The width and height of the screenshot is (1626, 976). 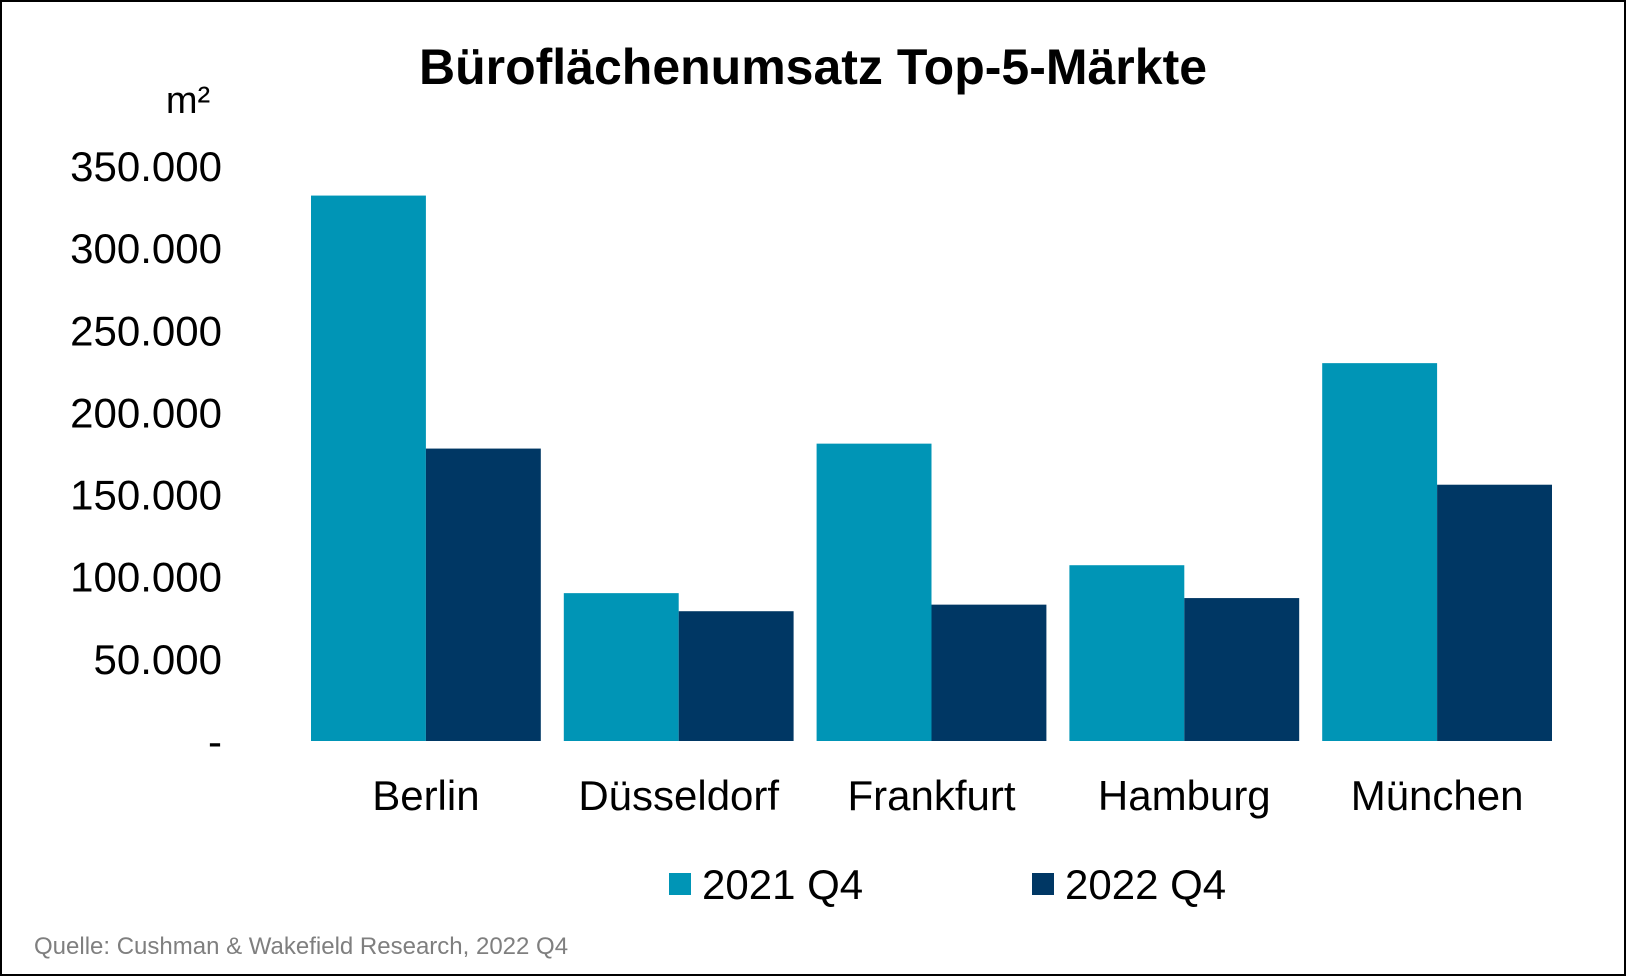 I want to click on x-tick-label: Frankfurt, so click(x=931, y=795).